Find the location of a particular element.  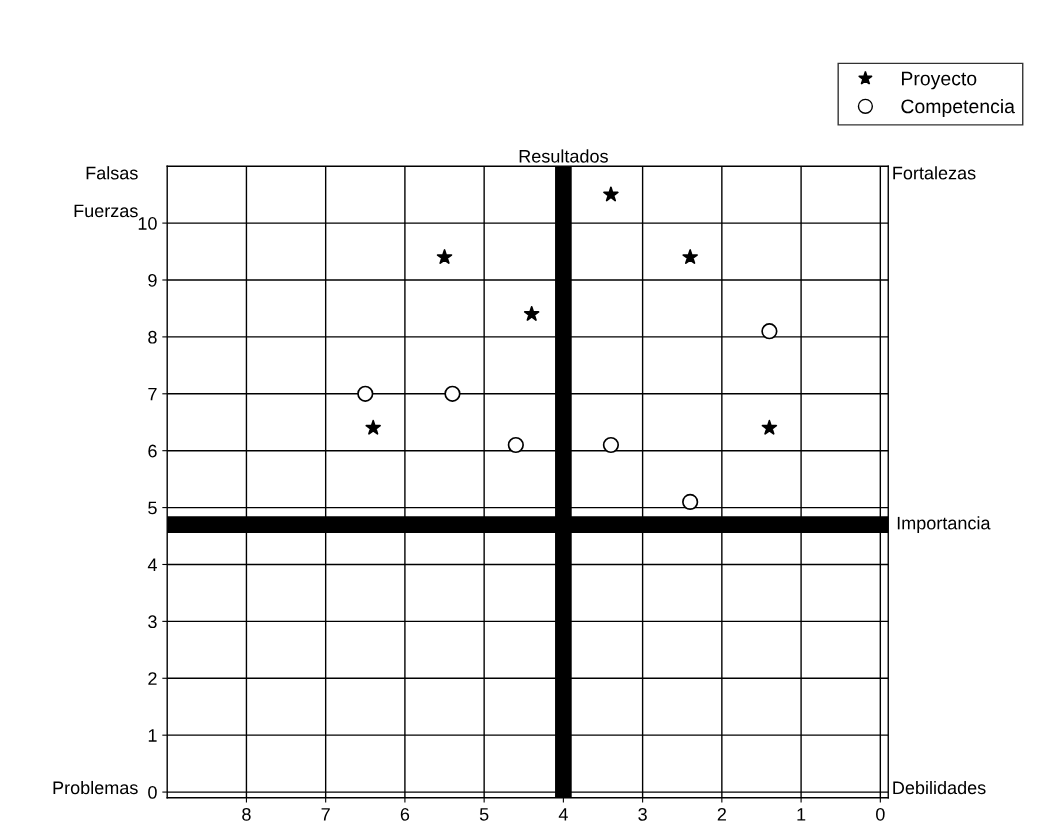

x-tick-label: 6 is located at coordinates (405, 814).